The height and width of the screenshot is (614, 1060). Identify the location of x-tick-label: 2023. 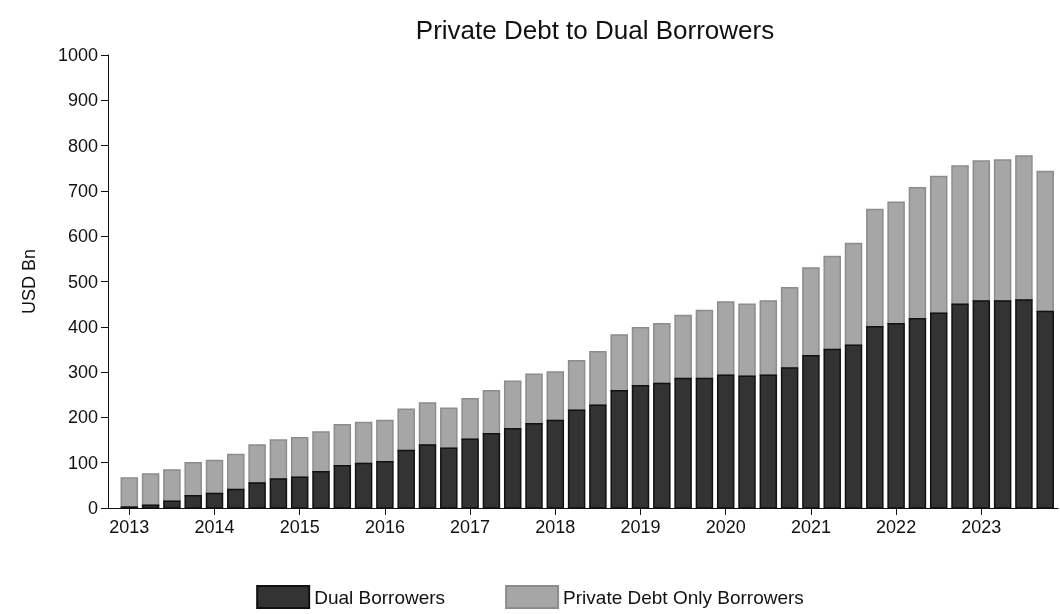
(981, 527).